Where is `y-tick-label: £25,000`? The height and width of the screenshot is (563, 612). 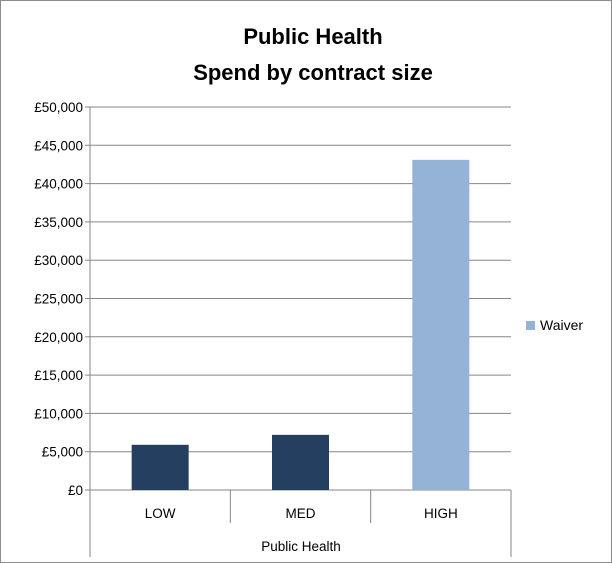
y-tick-label: £25,000 is located at coordinates (58, 299).